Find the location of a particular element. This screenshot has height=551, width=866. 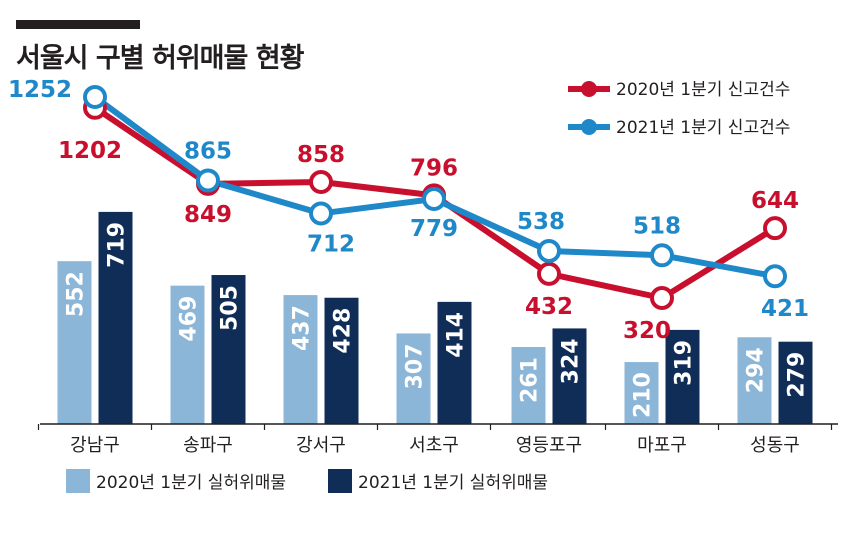

bar-value-label: 279 is located at coordinates (797, 375).